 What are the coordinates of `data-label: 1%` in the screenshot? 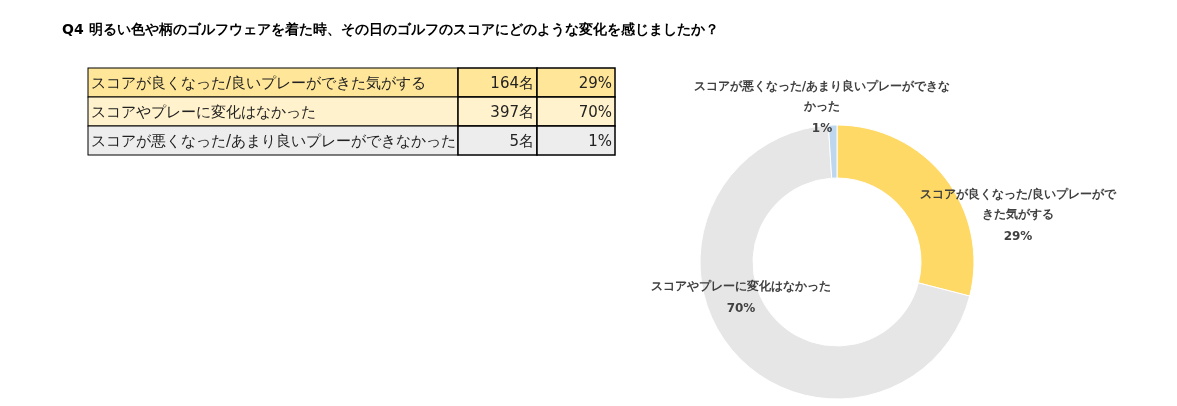 It's located at (822, 128).